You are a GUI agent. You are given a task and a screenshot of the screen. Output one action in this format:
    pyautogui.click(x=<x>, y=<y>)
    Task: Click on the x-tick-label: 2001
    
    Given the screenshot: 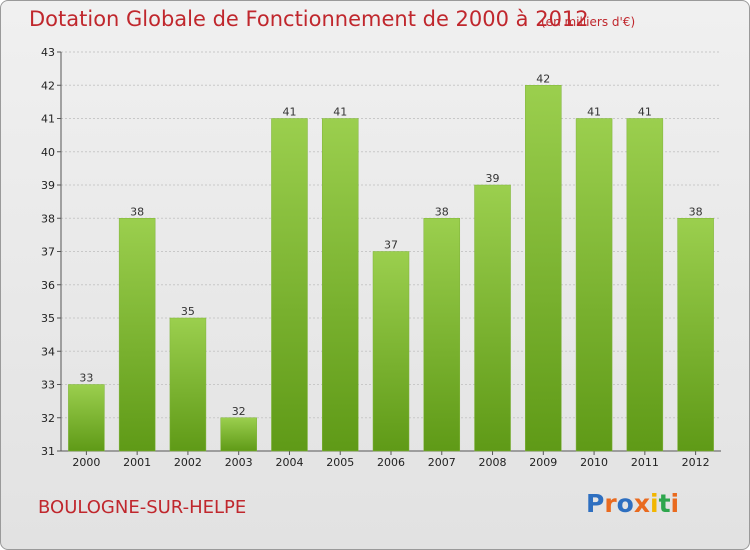 What is the action you would take?
    pyautogui.click(x=137, y=462)
    